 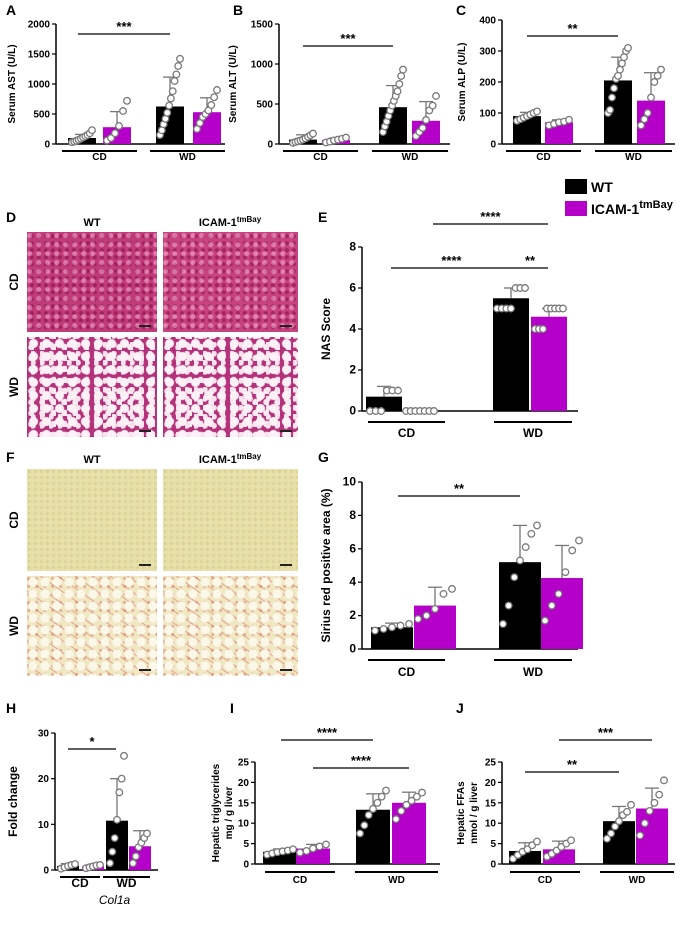 What do you see at coordinates (352, 548) in the screenshot?
I see `g-y-tick-label: 6` at bounding box center [352, 548].